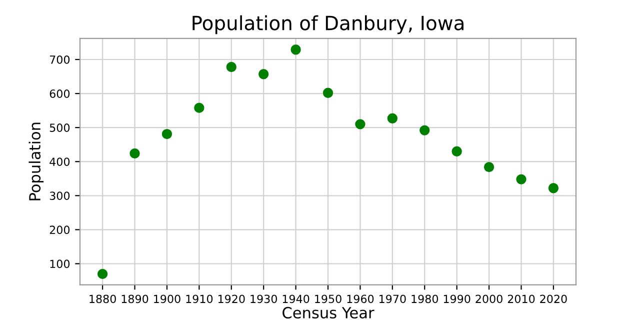 This screenshot has height=320, width=640. What do you see at coordinates (328, 312) in the screenshot?
I see `x-axis-title: Census Year` at bounding box center [328, 312].